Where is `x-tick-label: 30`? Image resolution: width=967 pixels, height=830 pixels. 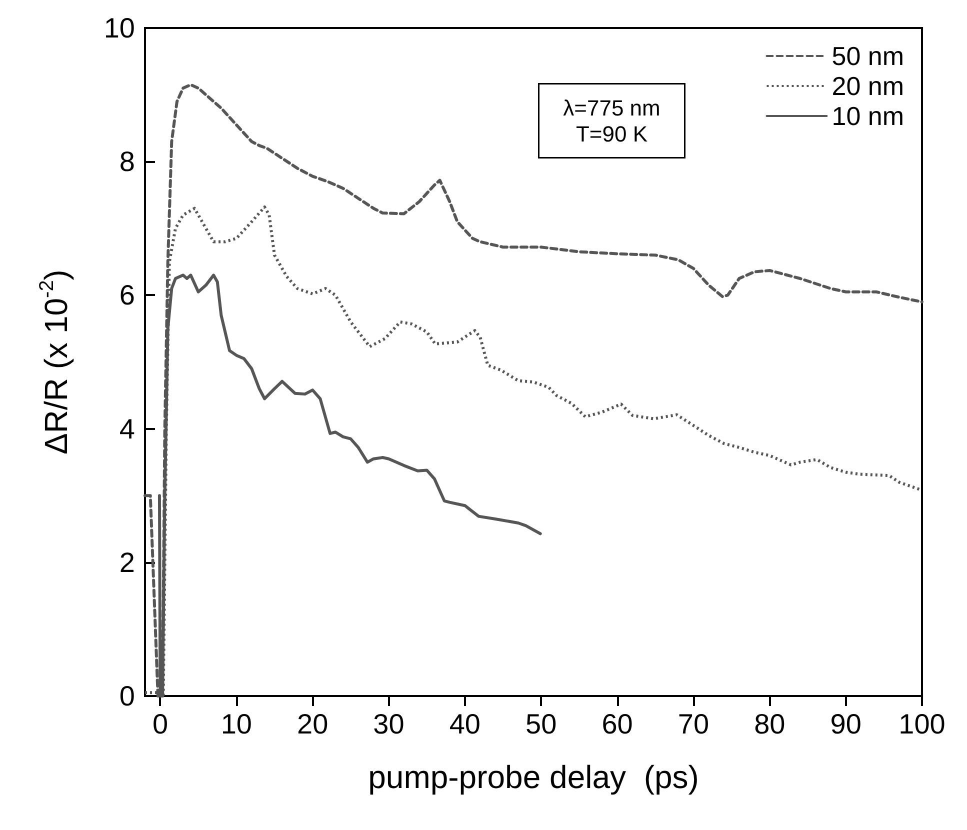
x-tick-label: 30 is located at coordinates (388, 724).